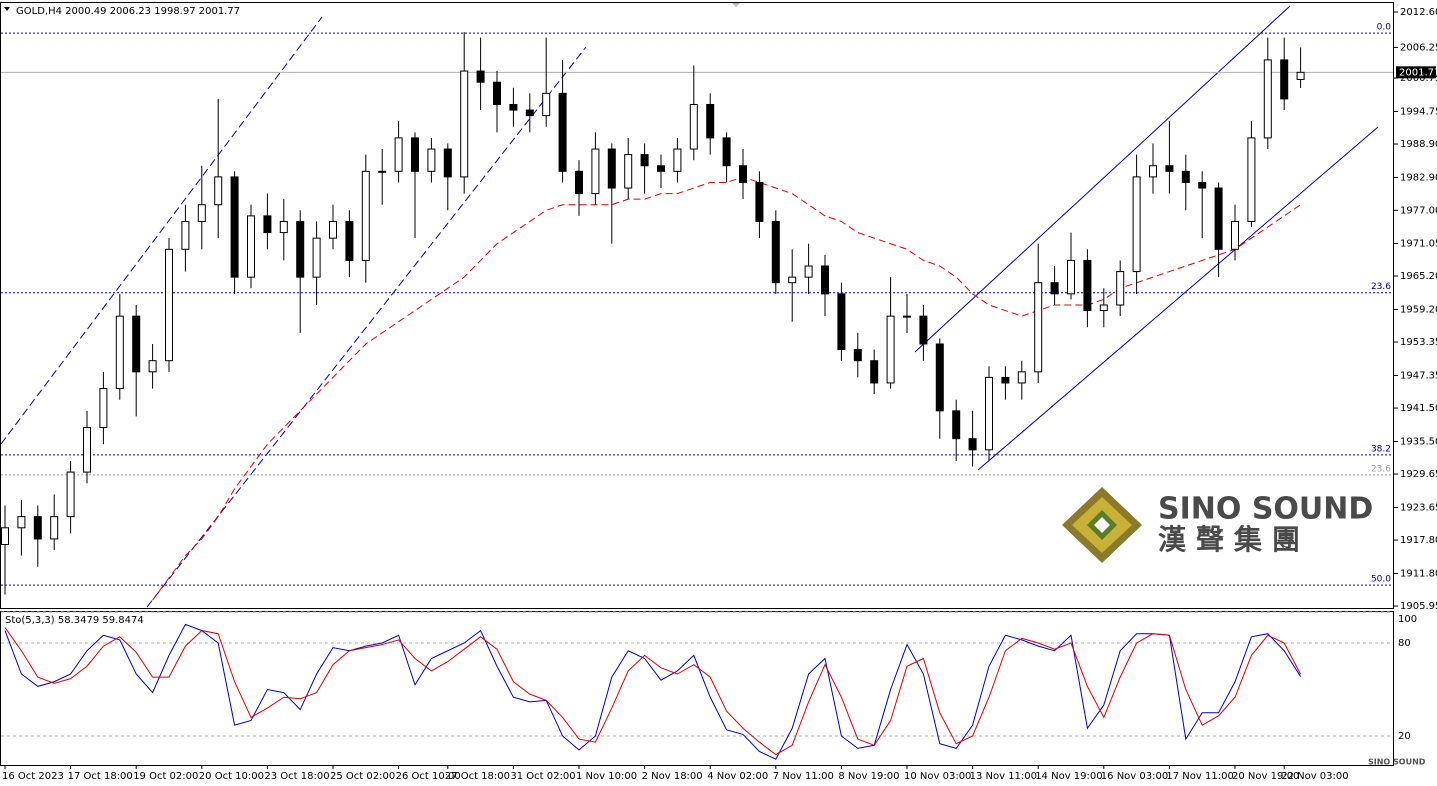 This screenshot has width=1437, height=786. I want to click on fib-level-label: 23.6, so click(1381, 287).